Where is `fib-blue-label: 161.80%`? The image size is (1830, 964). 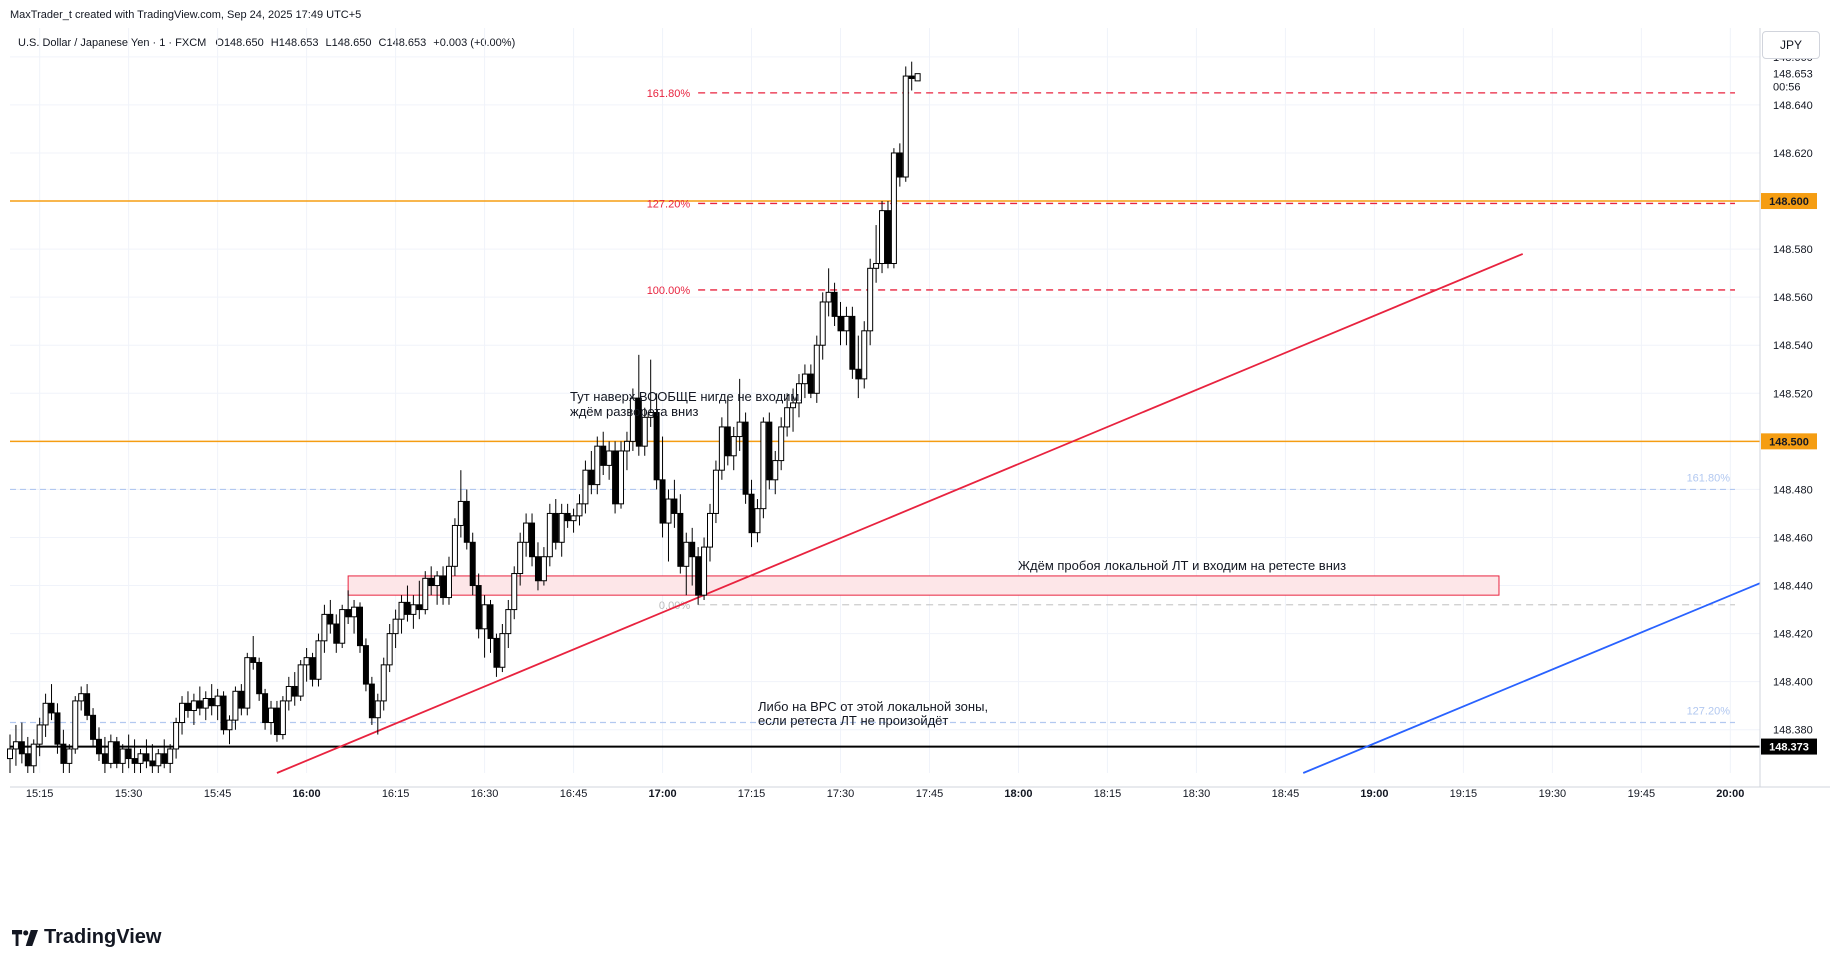
fib-blue-label: 161.80% is located at coordinates (1709, 478).